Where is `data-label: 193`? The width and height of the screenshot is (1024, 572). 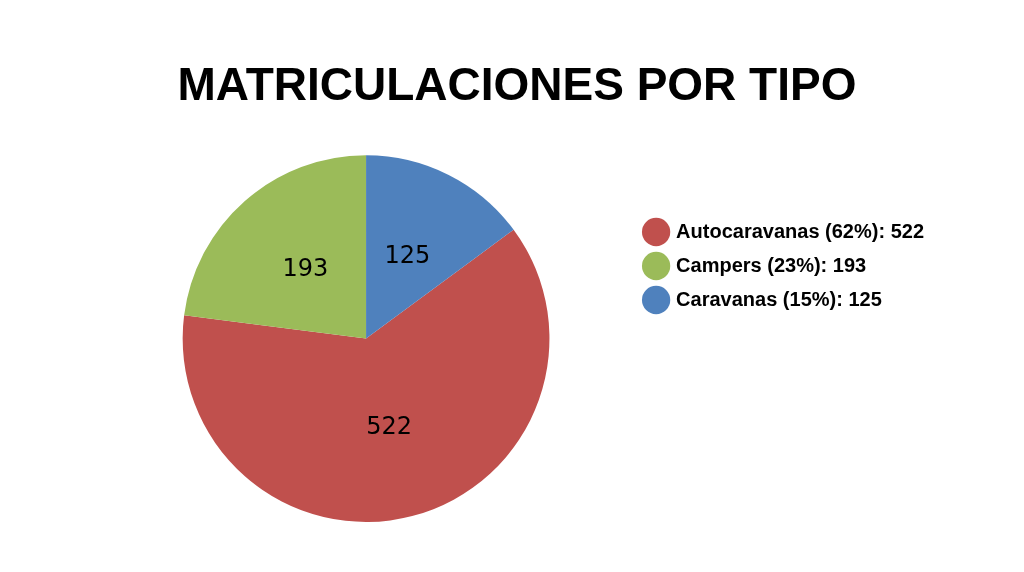 data-label: 193 is located at coordinates (305, 268).